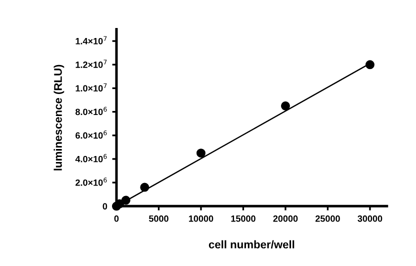 This screenshot has height=266, width=416. What do you see at coordinates (158, 218) in the screenshot?
I see `x-tick-label: 5000` at bounding box center [158, 218].